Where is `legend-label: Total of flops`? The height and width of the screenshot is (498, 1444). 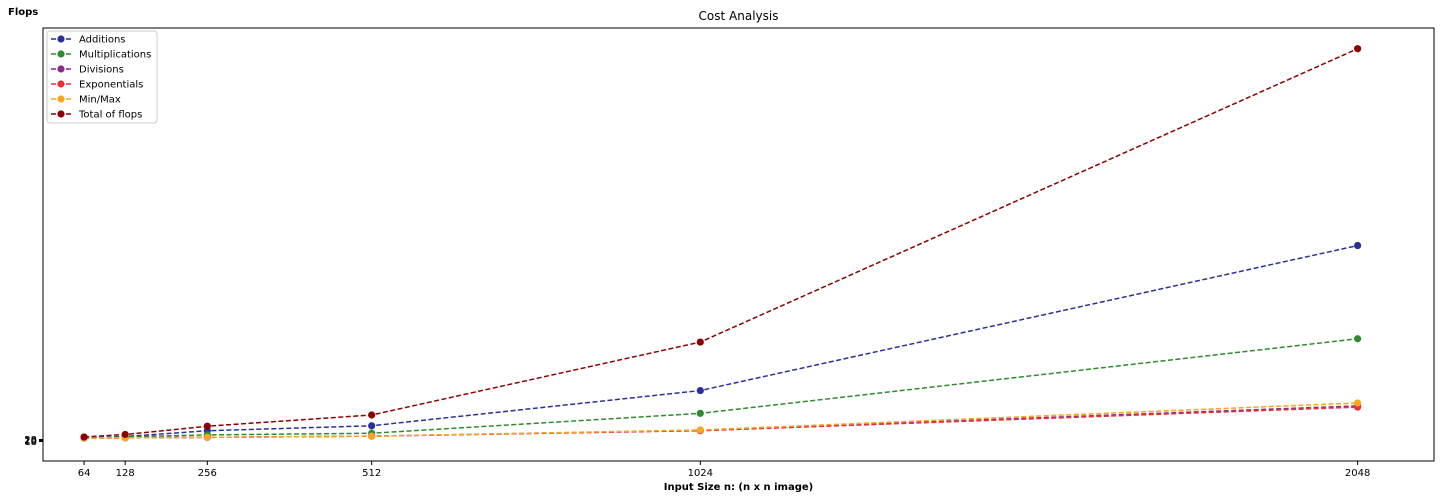 legend-label: Total of flops is located at coordinates (110, 115).